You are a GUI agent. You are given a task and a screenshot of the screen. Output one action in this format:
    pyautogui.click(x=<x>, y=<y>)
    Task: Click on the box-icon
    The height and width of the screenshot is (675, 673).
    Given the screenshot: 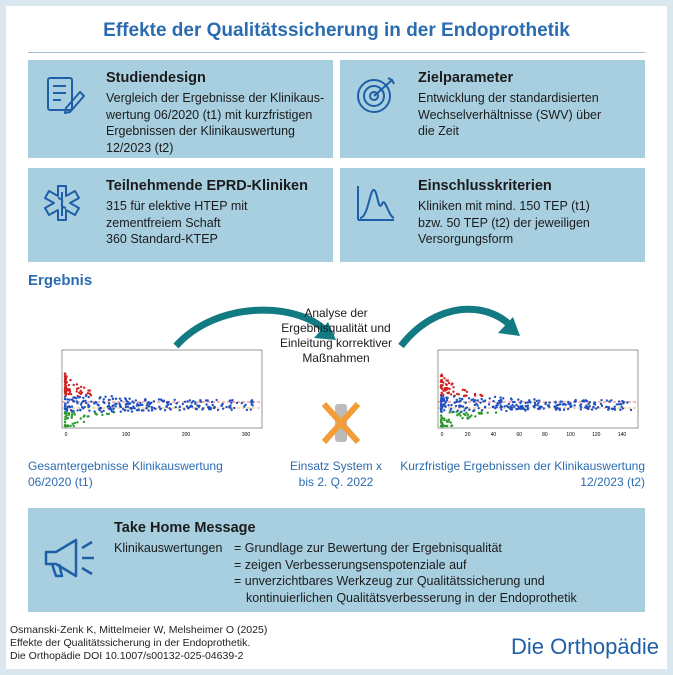 What is the action you would take?
    pyautogui.click(x=62, y=203)
    